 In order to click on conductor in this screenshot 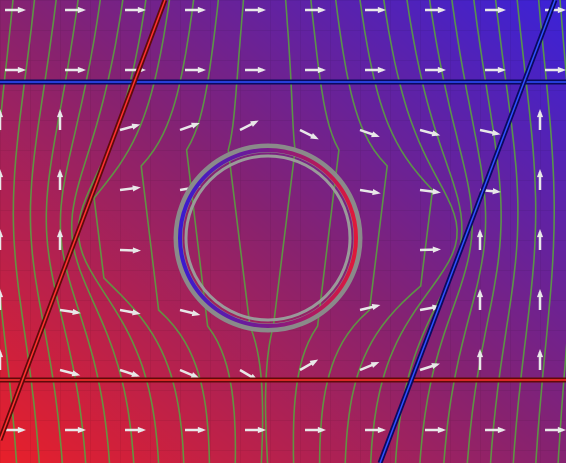, I will do `click(268, 238)`.